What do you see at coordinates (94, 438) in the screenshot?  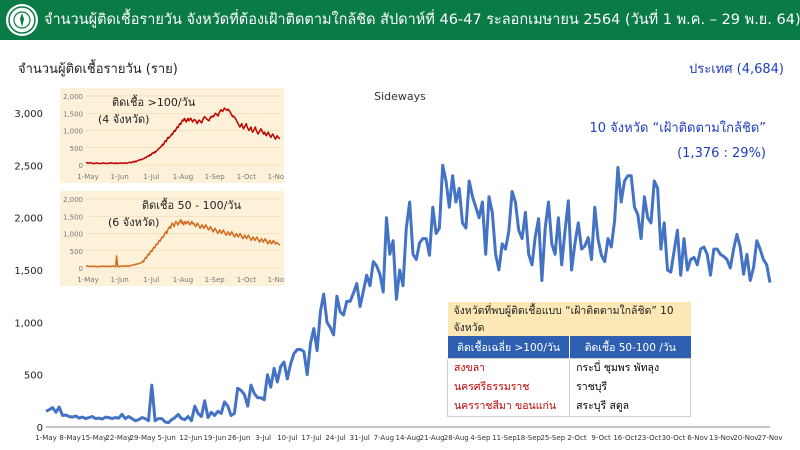 I see `x-tick-label: 15-May` at bounding box center [94, 438].